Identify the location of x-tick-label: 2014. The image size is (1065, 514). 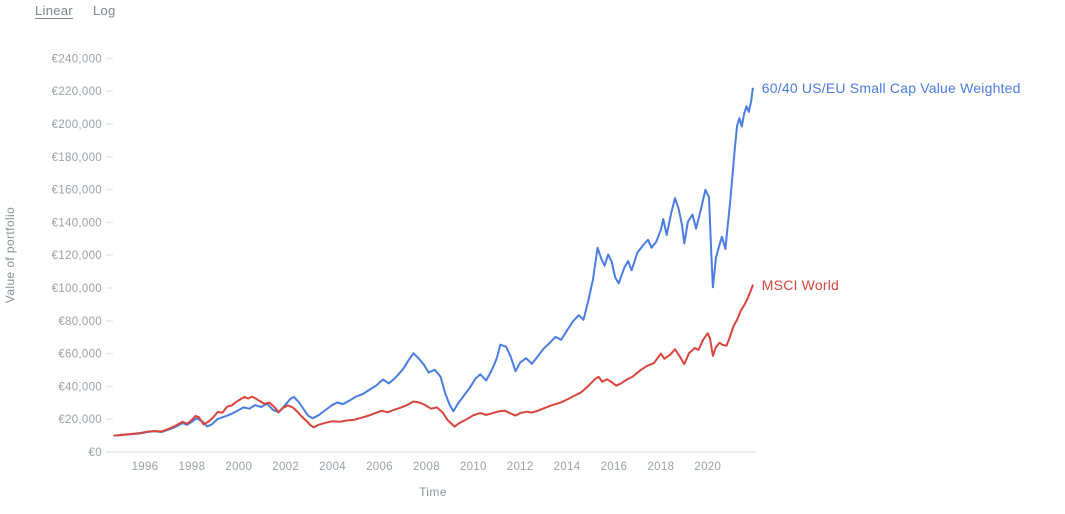
(567, 467).